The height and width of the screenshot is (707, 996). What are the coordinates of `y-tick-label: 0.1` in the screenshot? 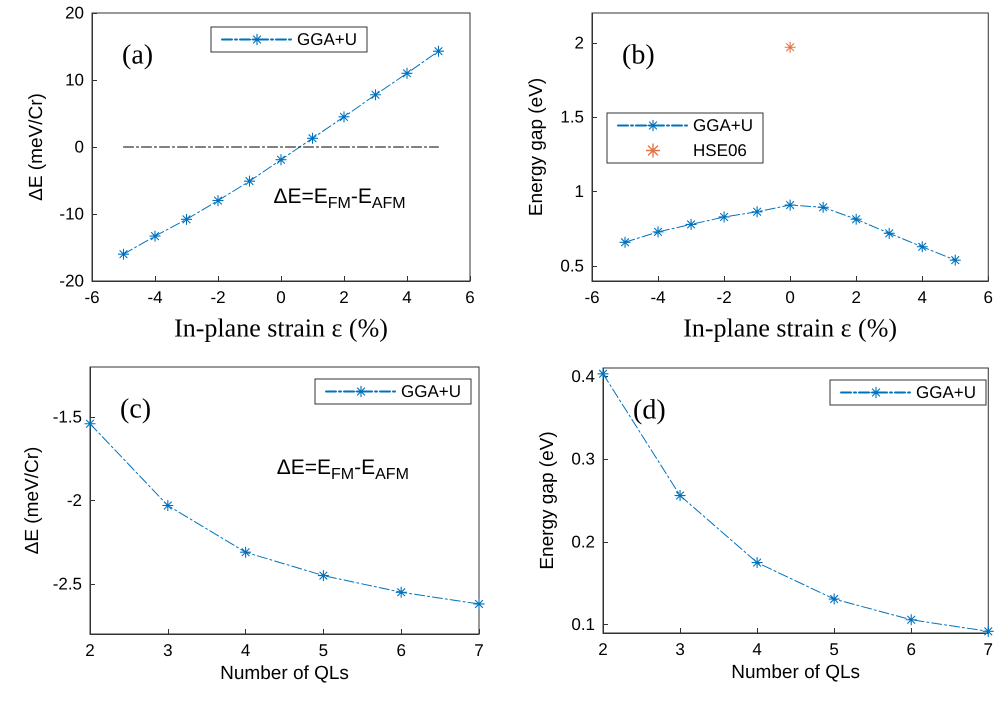 It's located at (583, 624).